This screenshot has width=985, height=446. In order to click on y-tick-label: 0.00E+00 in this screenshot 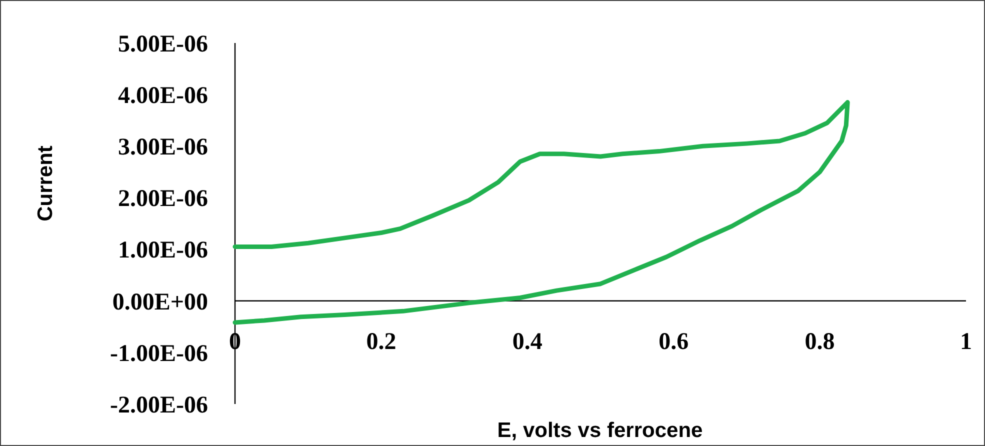, I will do `click(160, 302)`.